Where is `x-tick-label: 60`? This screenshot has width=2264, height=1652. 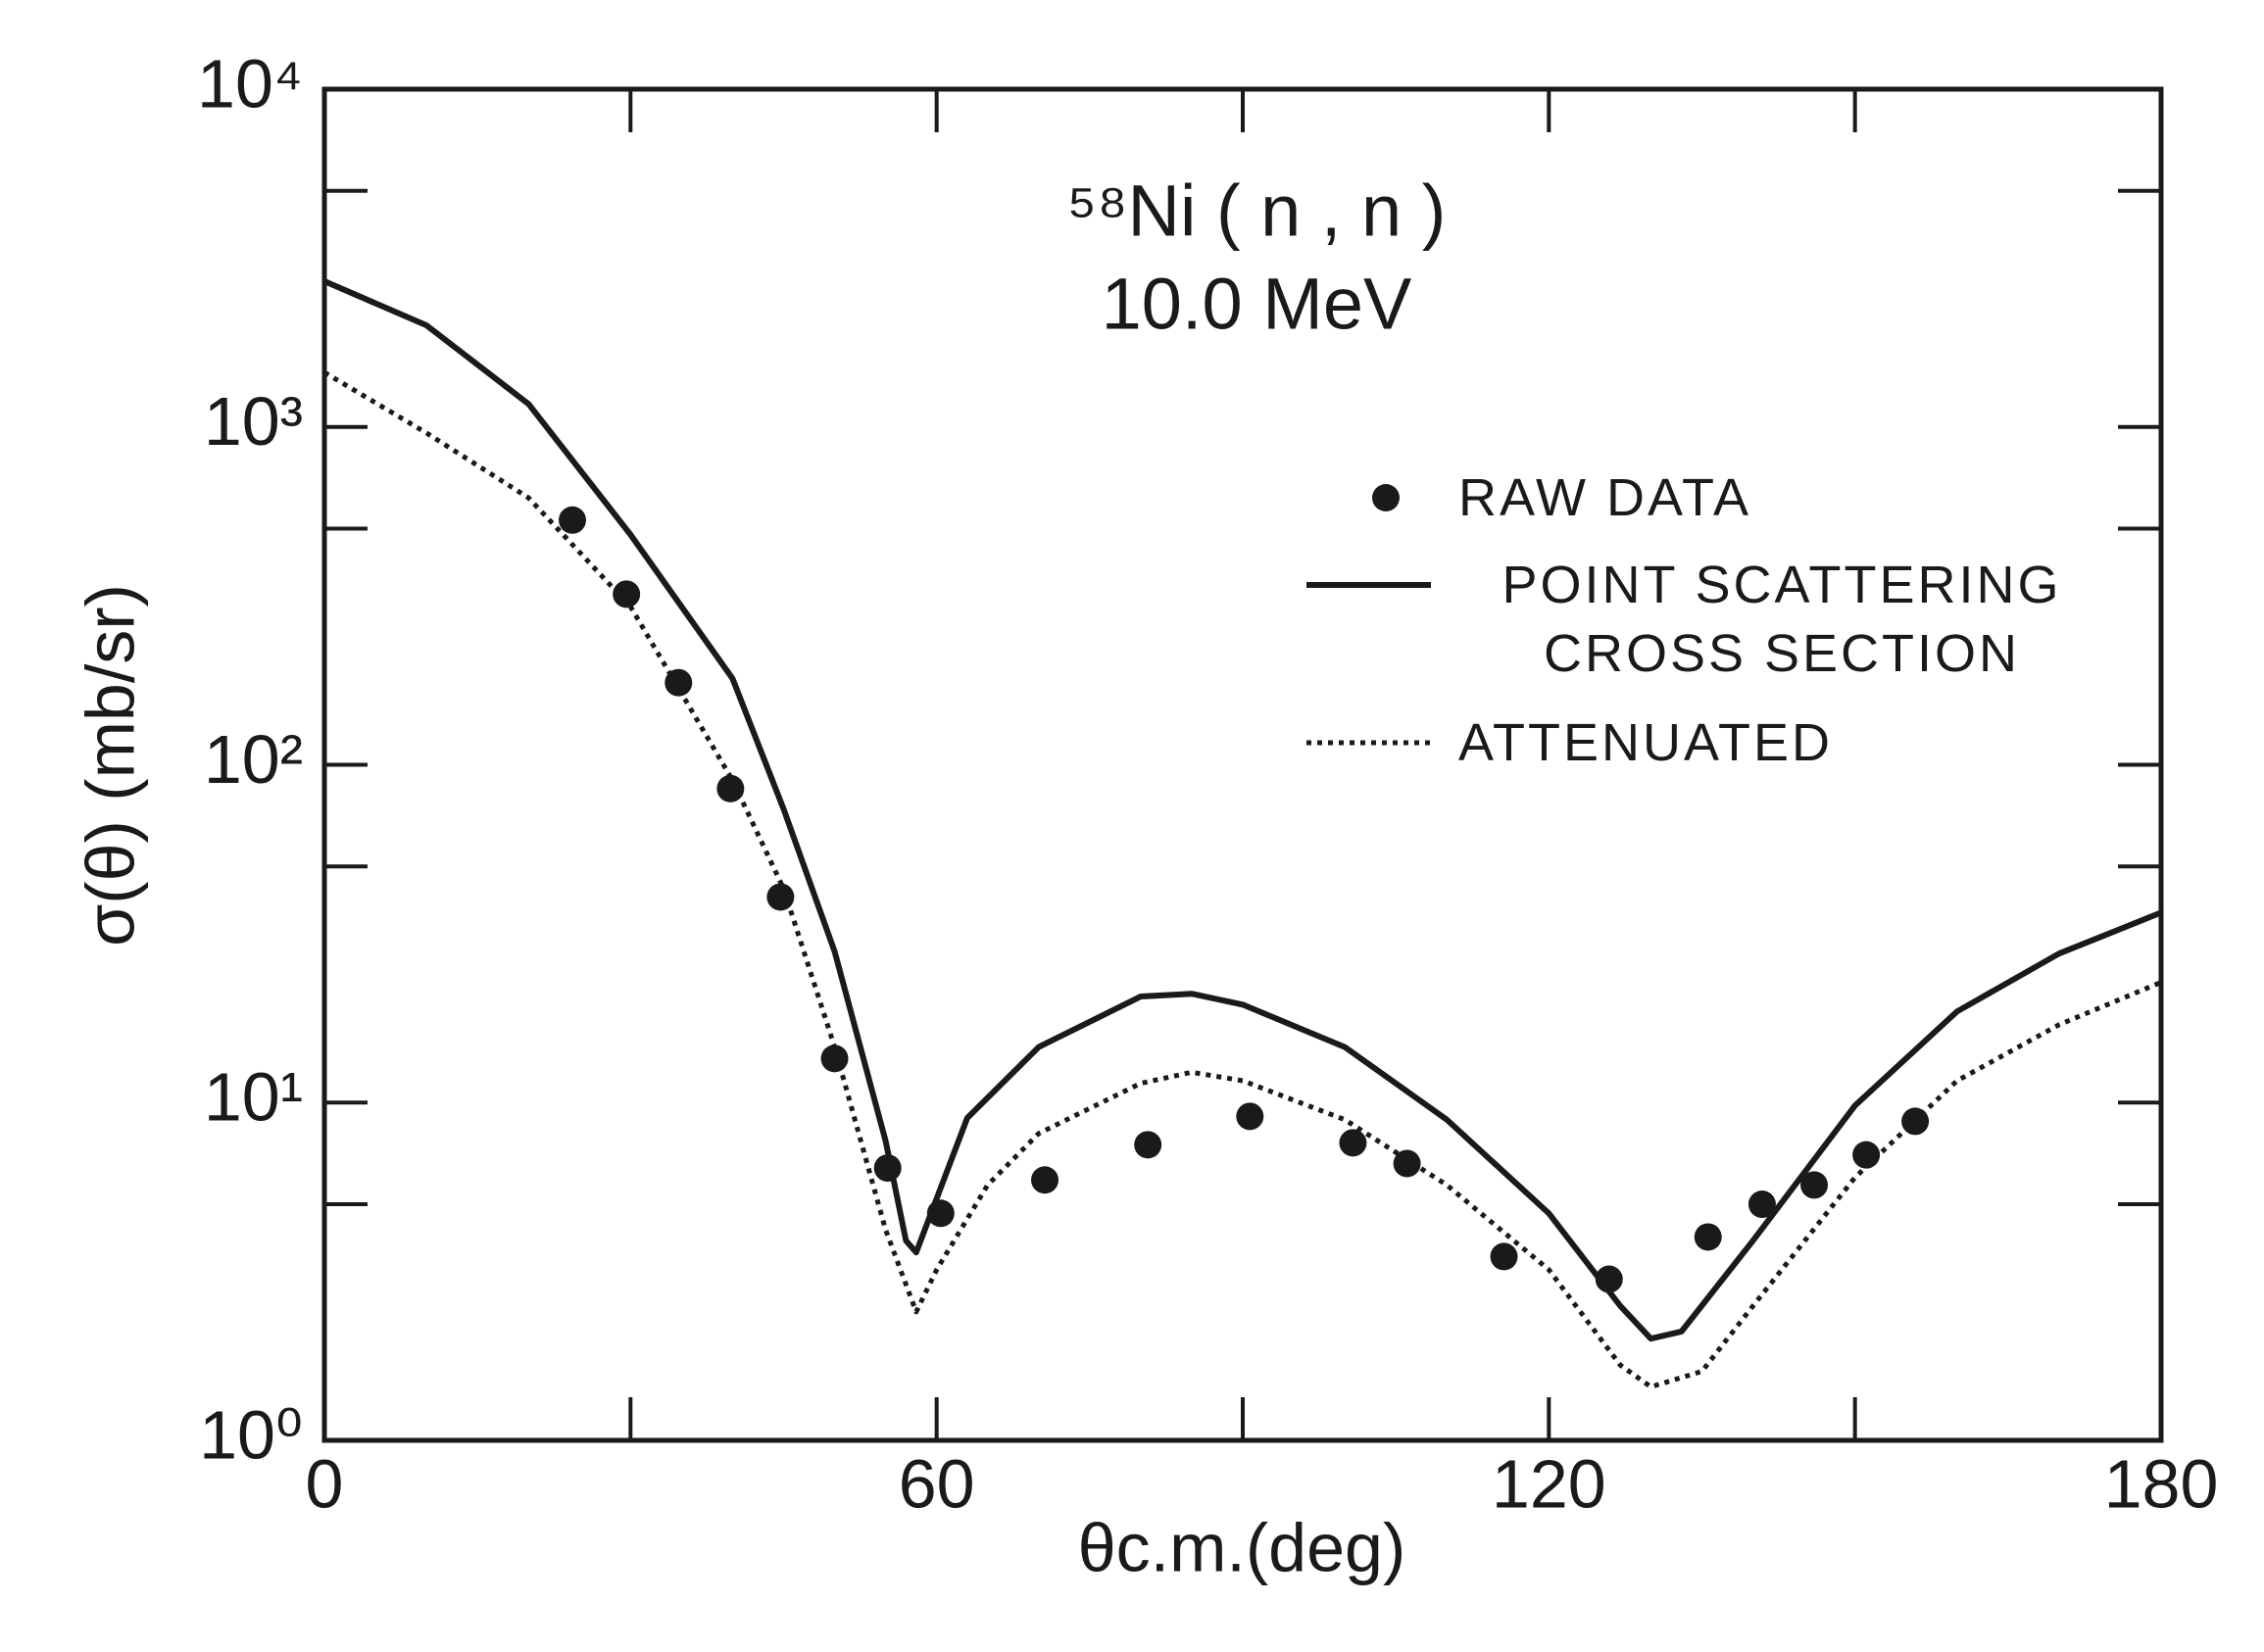 x-tick-label: 60 is located at coordinates (937, 1483).